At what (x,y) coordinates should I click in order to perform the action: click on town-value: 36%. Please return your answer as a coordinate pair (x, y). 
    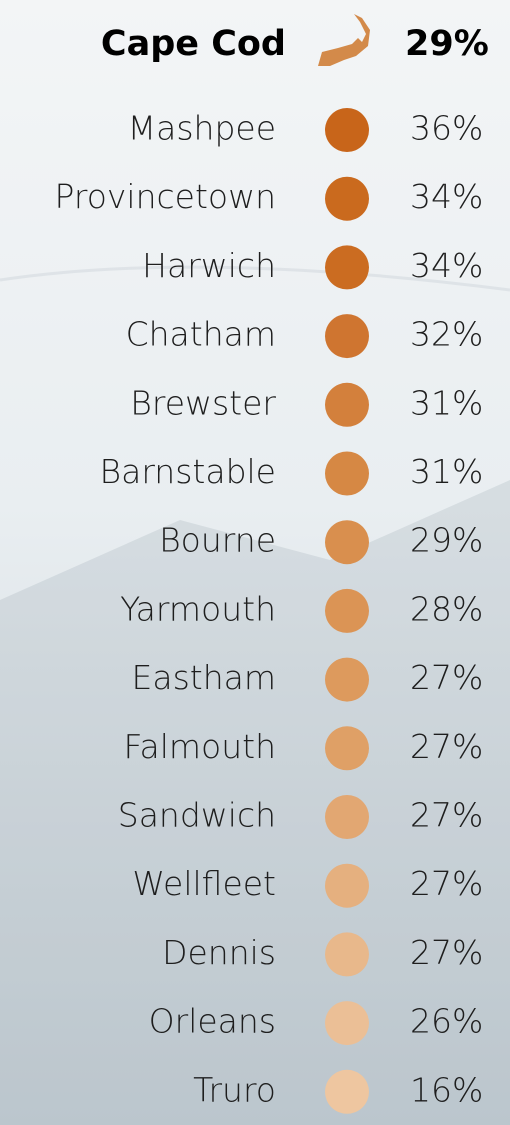
    Looking at the image, I should click on (446, 128).